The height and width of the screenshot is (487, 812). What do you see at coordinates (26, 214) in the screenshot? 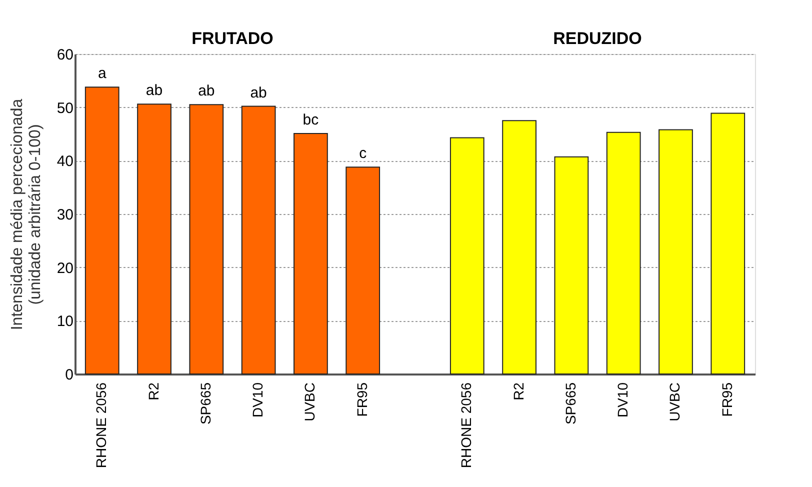
I see `y-axis-title: Intensidade média percecionada (unidade arbitrária 0-100)` at bounding box center [26, 214].